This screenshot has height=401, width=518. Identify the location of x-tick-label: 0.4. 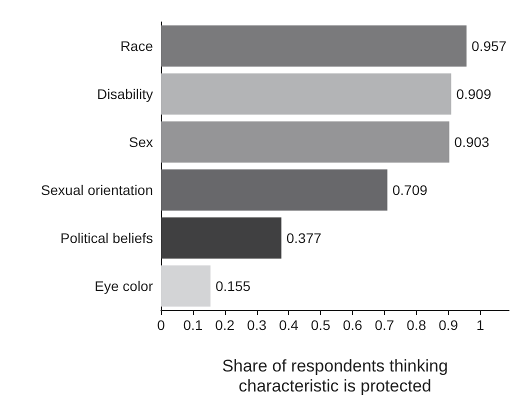
(288, 325).